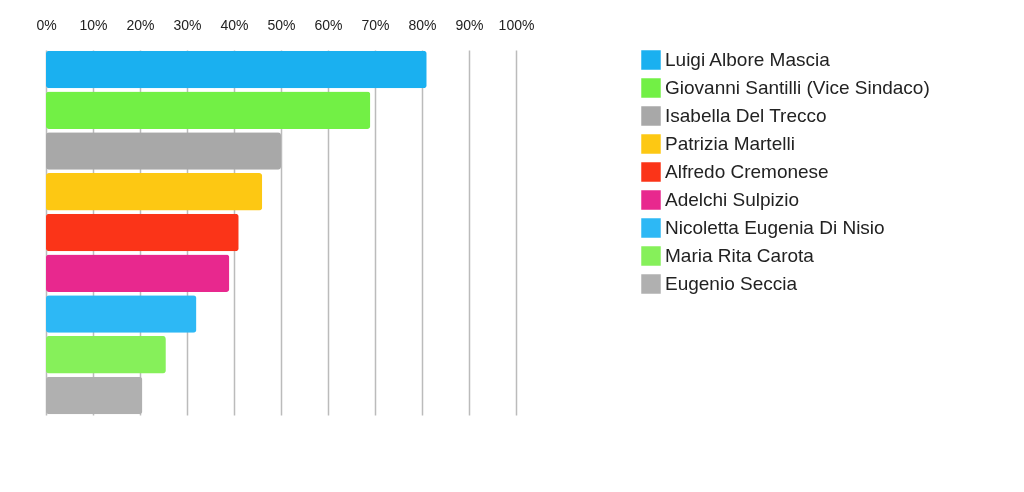 This screenshot has height=492, width=1024. I want to click on legend-label: Luigi Albore Mascia, so click(748, 59).